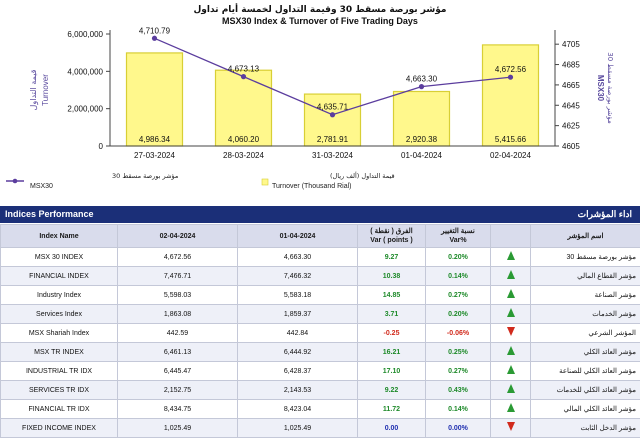  What do you see at coordinates (391, 240) in the screenshot?
I see `col-var-points-en: Var ( points )` at bounding box center [391, 240].